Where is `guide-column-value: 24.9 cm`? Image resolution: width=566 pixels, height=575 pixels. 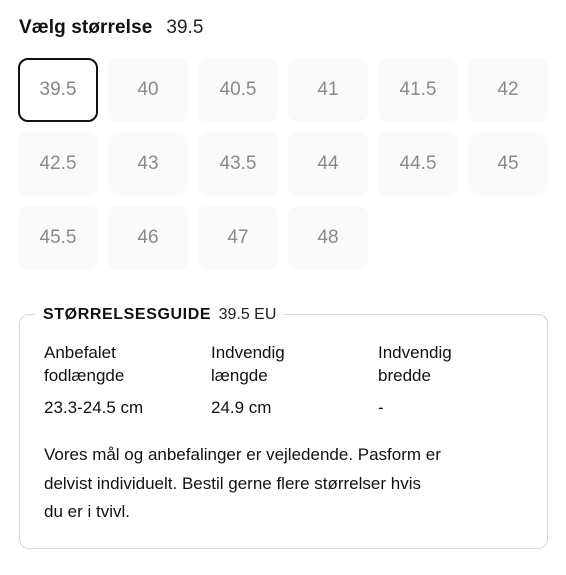 guide-column-value: 24.9 cm is located at coordinates (241, 407).